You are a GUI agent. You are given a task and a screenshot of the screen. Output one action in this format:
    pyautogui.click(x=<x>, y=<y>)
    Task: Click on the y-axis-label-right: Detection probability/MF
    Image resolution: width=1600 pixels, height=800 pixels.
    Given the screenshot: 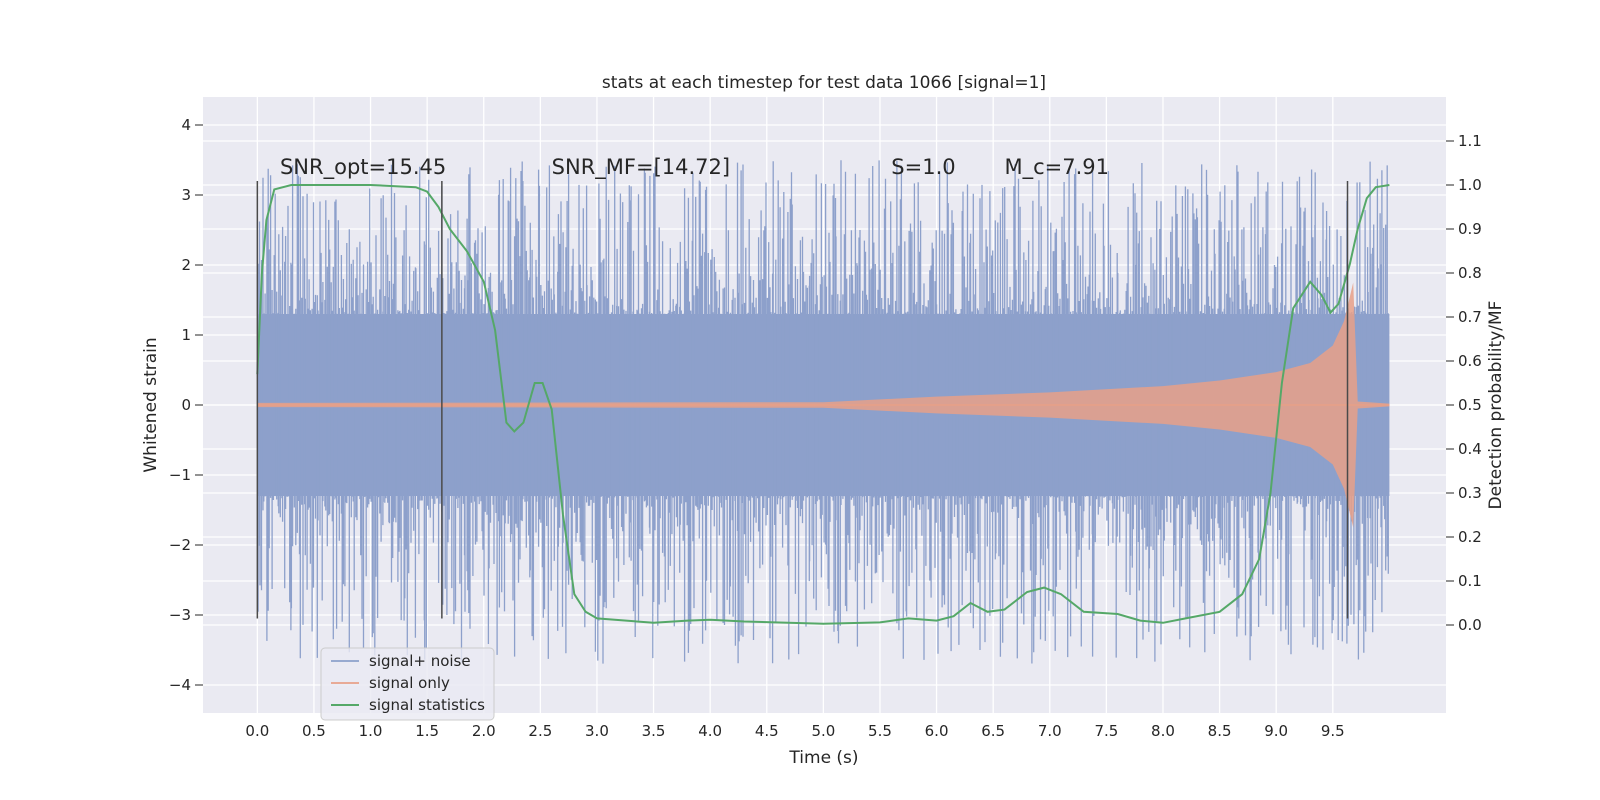 What is the action you would take?
    pyautogui.click(x=1496, y=405)
    